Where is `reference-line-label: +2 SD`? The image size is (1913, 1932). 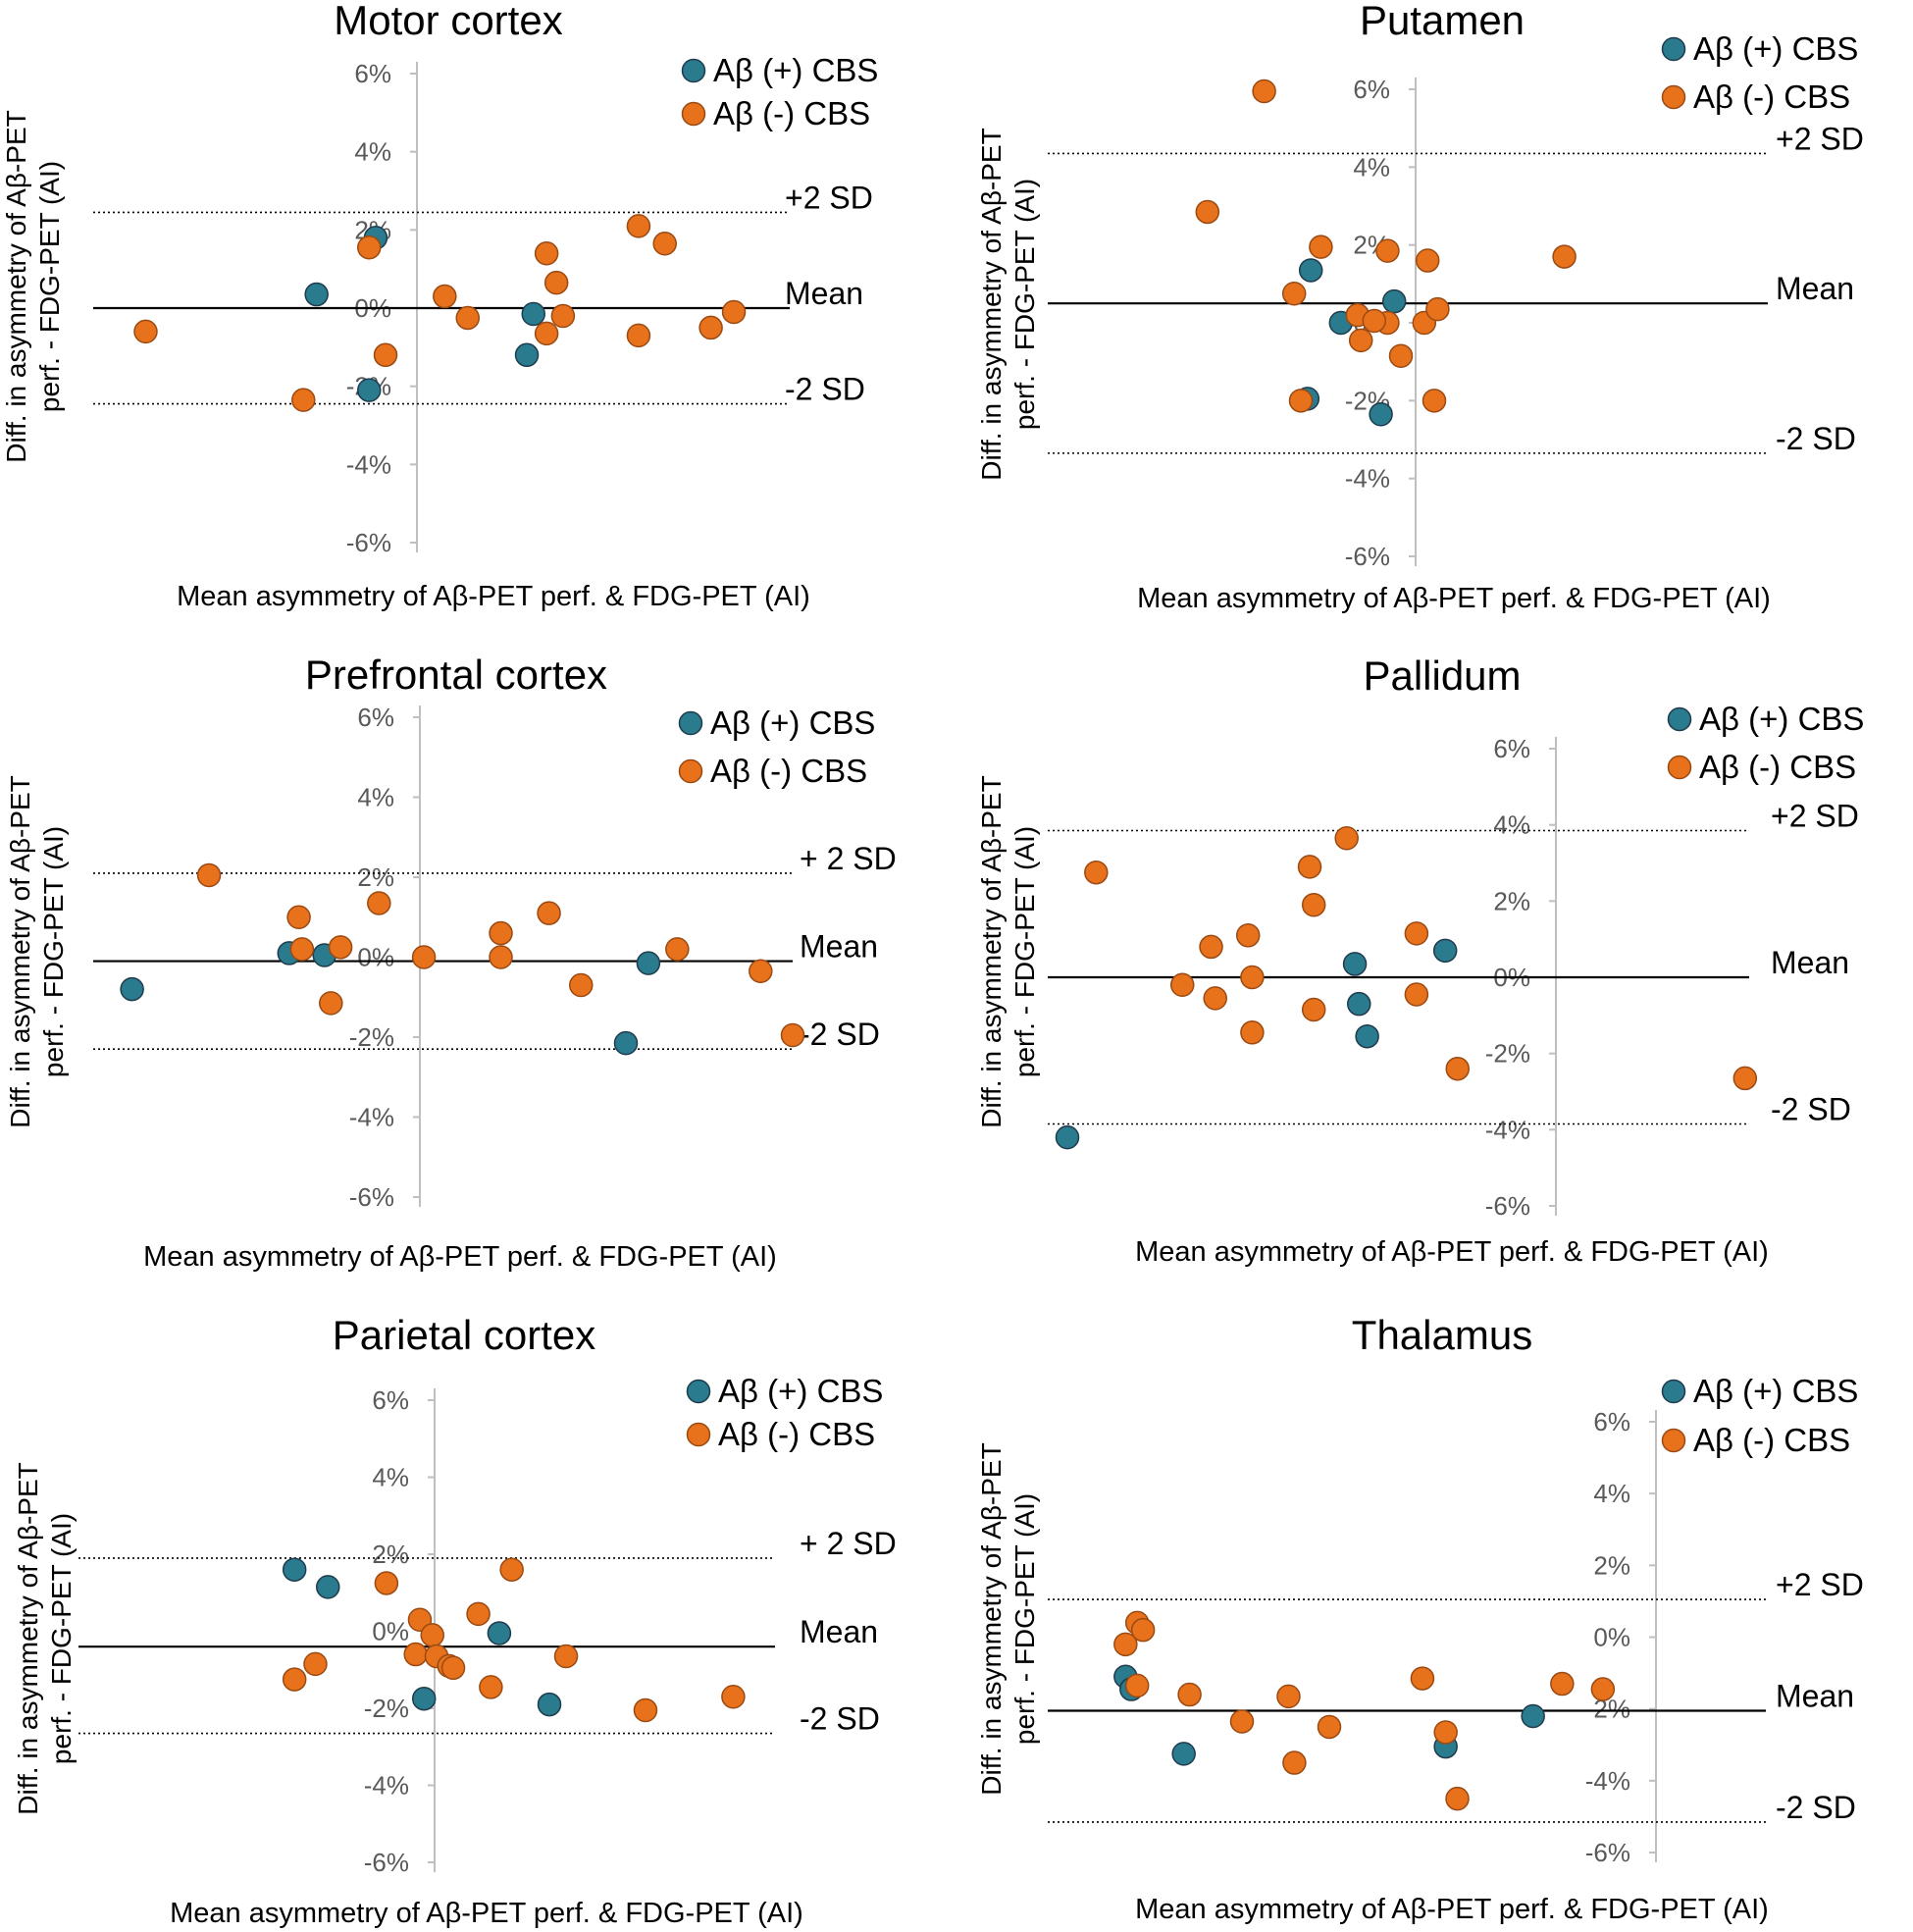
reference-line-label: +2 SD is located at coordinates (1820, 1584).